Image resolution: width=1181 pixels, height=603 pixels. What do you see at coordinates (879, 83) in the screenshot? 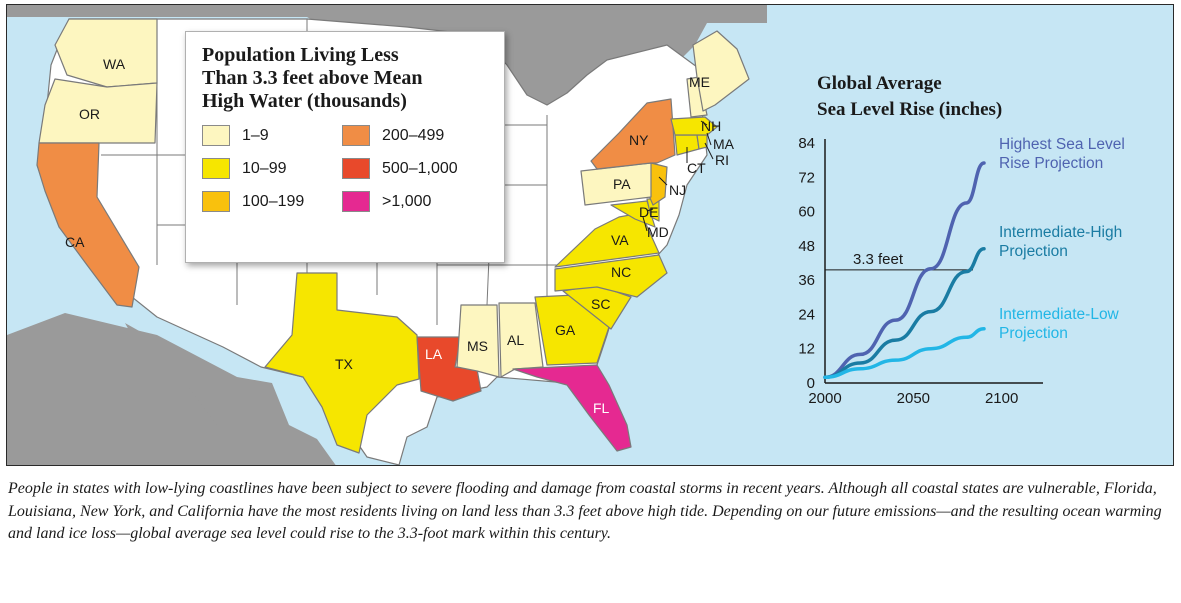
I see `chart-title-line: Global Average` at bounding box center [879, 83].